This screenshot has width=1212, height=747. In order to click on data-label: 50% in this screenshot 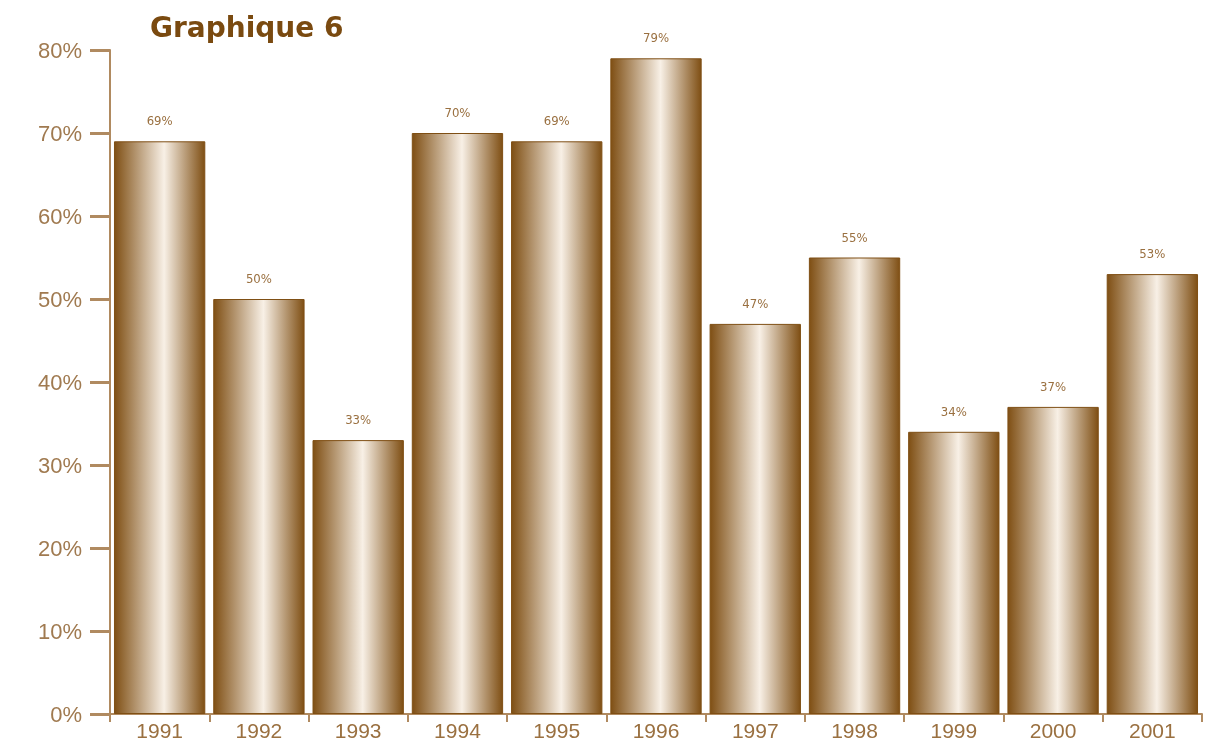, I will do `click(258, 278)`.